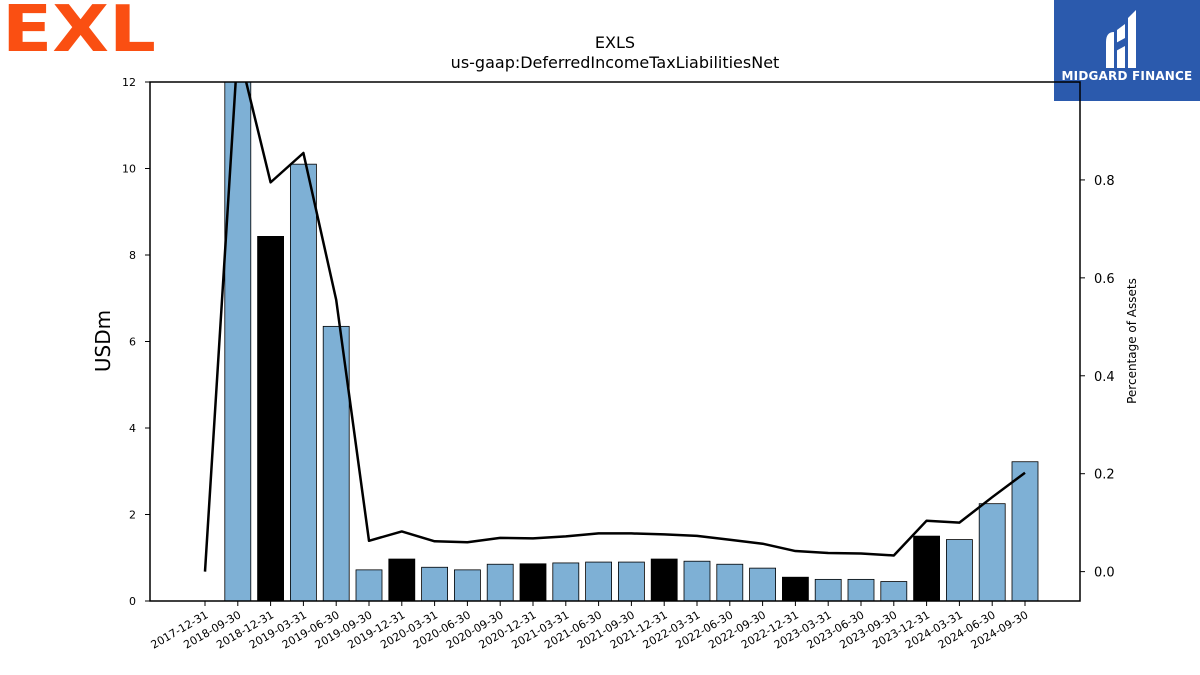 The width and height of the screenshot is (1200, 675). I want to click on y-tick-label: 2, so click(132, 515).